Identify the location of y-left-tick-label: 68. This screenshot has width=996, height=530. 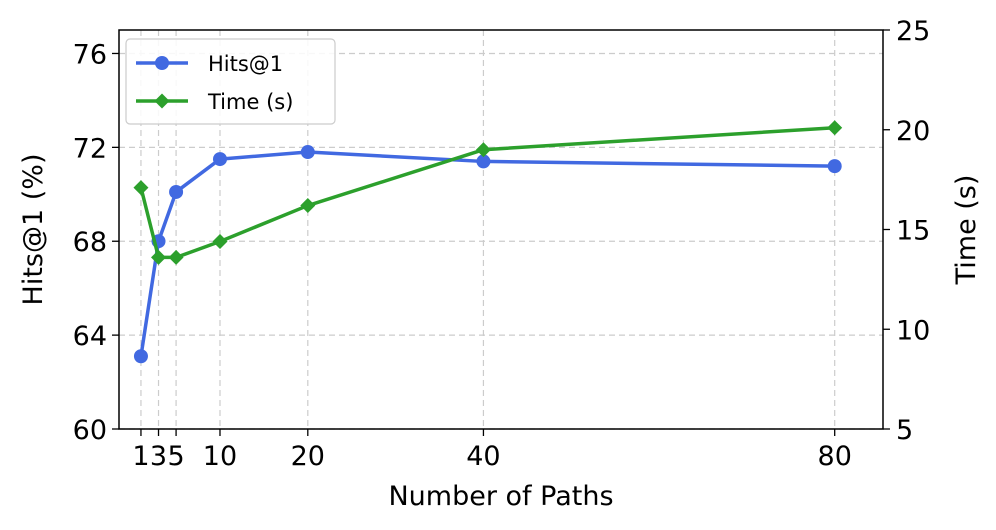
(90, 242).